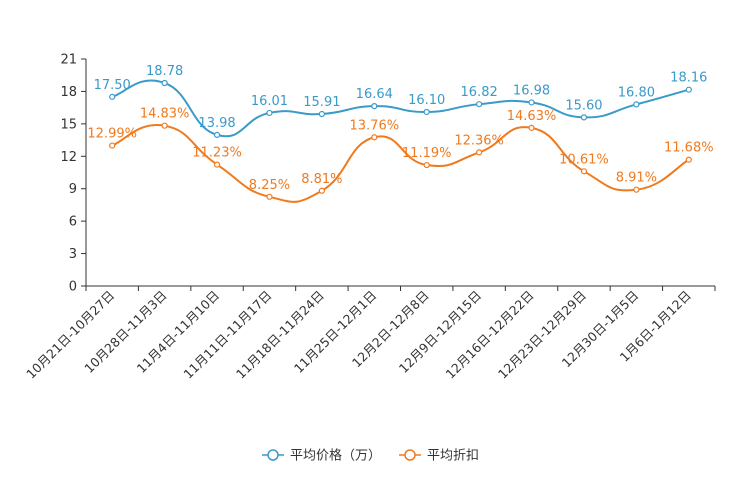  Describe the element at coordinates (164, 71) in the screenshot. I see `data-label: 18.78` at that location.